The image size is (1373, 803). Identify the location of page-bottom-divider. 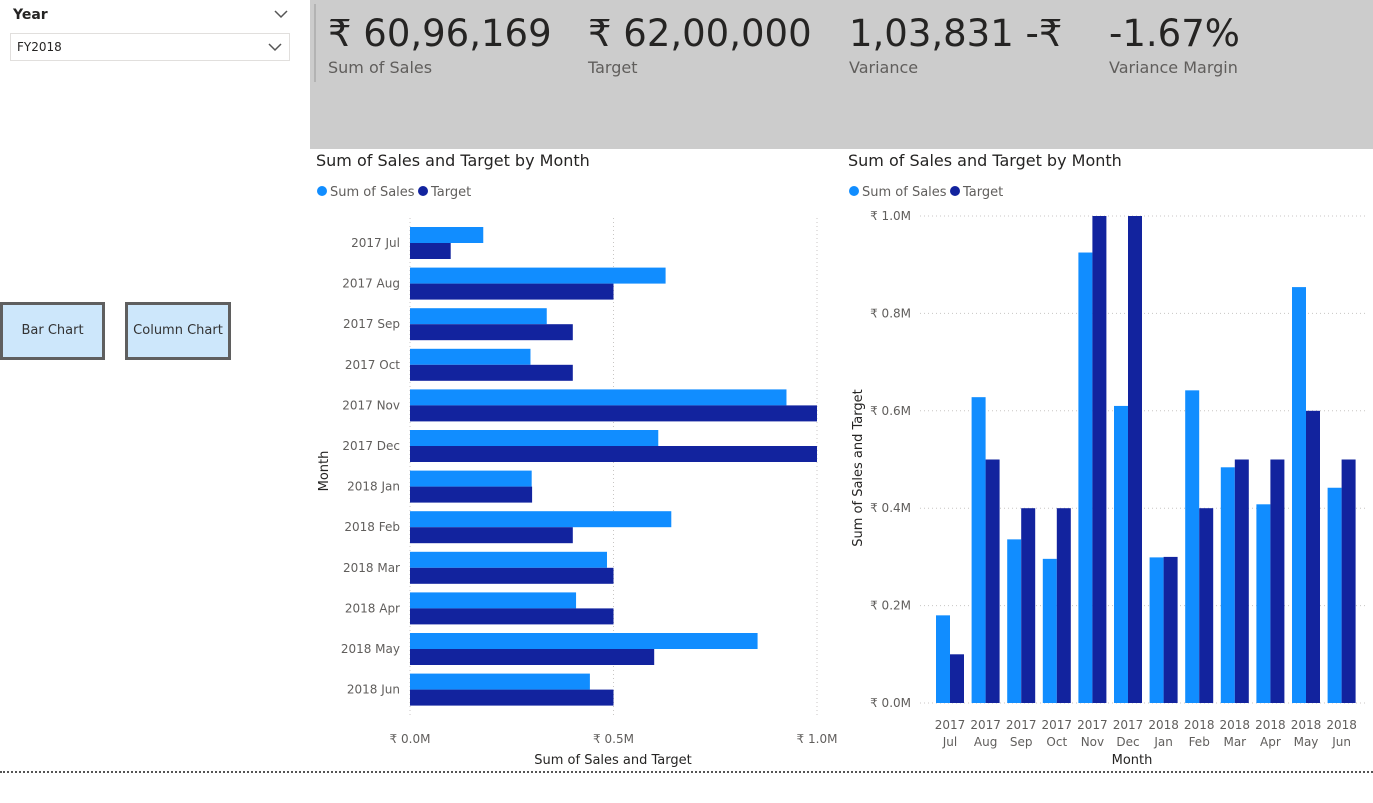
(686, 772).